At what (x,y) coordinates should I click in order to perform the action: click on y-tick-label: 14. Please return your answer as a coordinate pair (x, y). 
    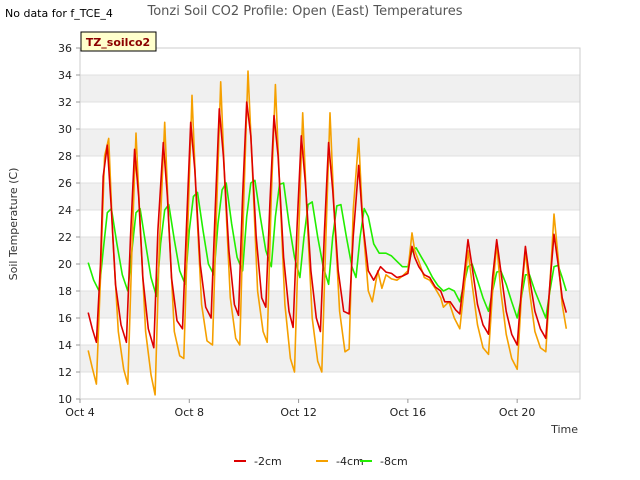
    Looking at the image, I should click on (65, 345).